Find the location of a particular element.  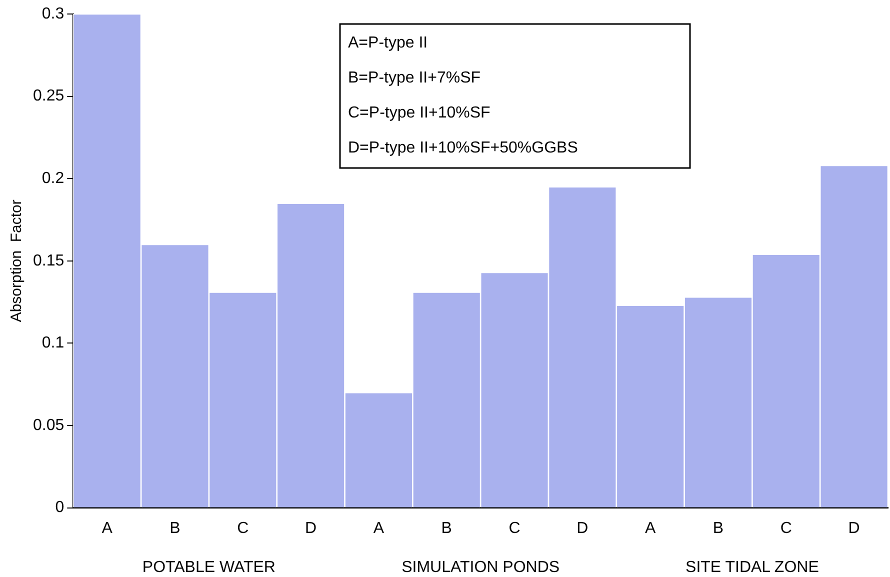

annotation: D=P-type II+10%SF+50%GGBS is located at coordinates (463, 147).